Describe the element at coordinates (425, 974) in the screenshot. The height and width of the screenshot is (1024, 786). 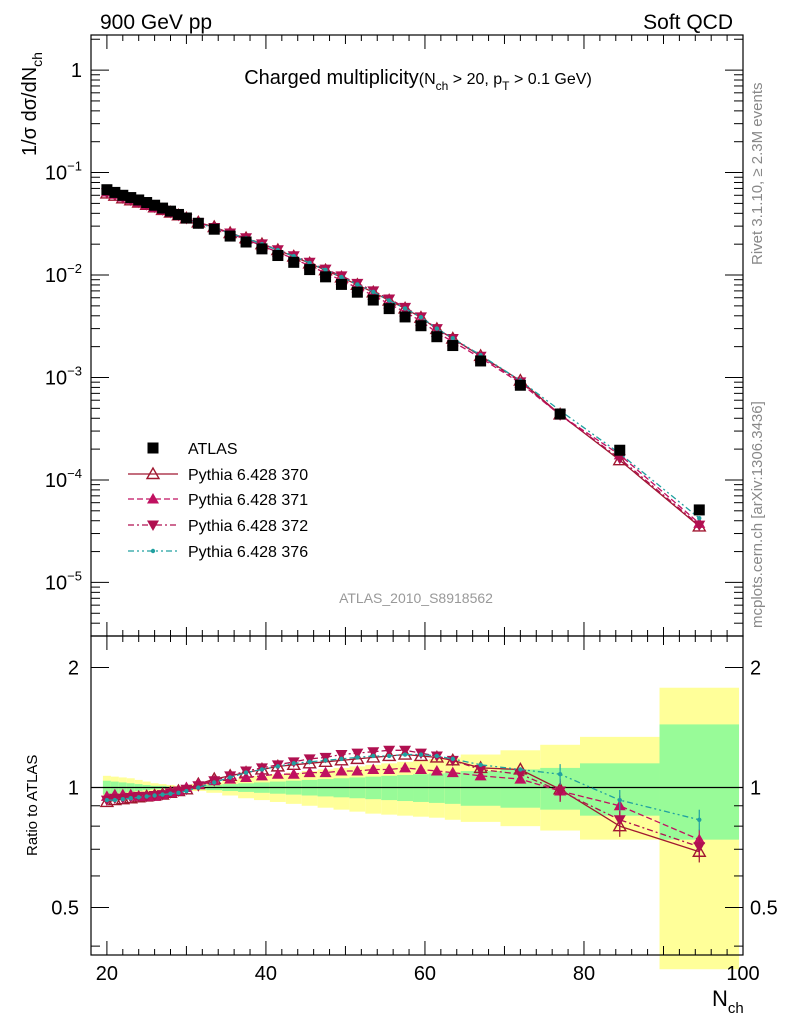
I see `x-tick-label: 60` at that location.